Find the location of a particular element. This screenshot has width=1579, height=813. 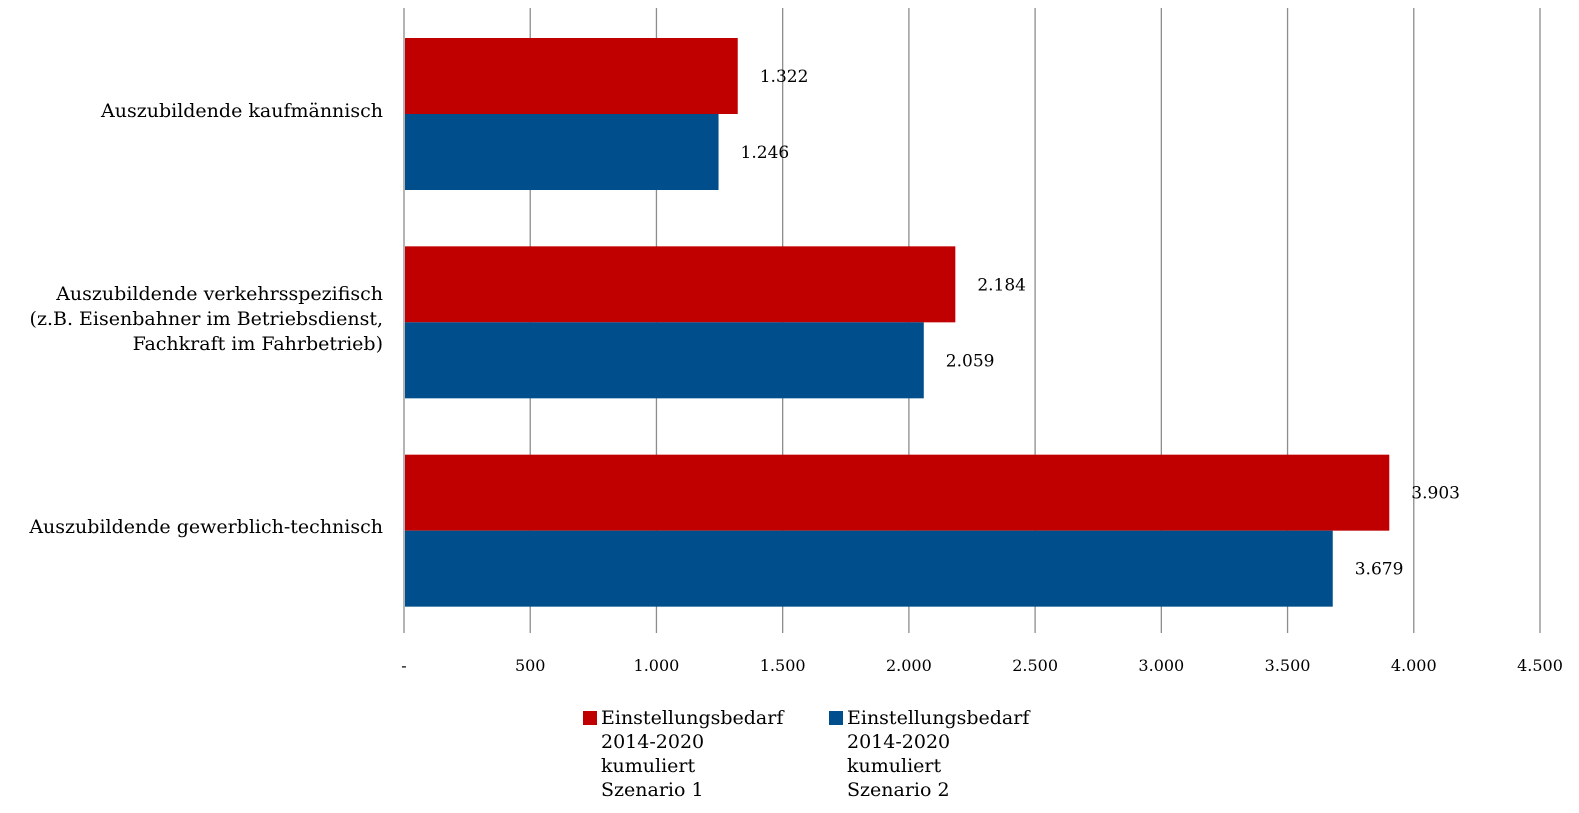

category-label-3: Auszubildende gewerblich-technisch is located at coordinates (206, 527).